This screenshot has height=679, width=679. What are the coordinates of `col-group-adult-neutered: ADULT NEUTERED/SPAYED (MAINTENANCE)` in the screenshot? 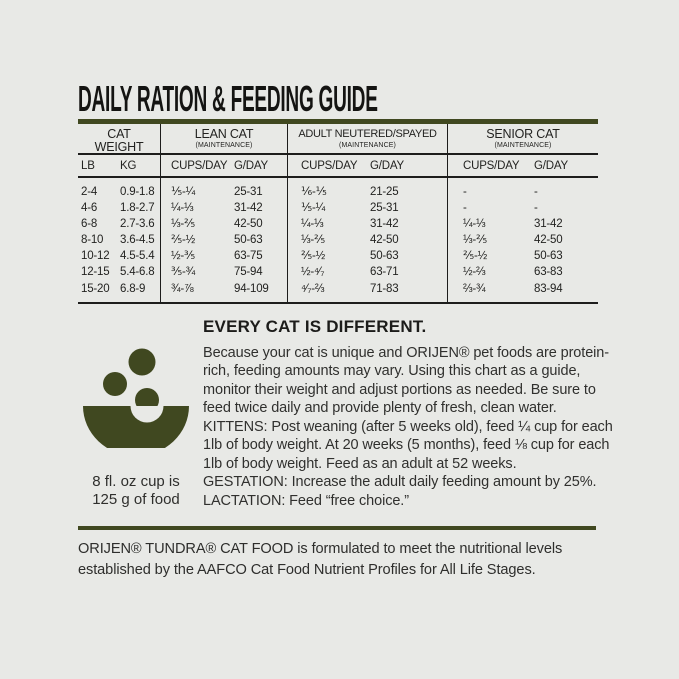 It's located at (367, 139).